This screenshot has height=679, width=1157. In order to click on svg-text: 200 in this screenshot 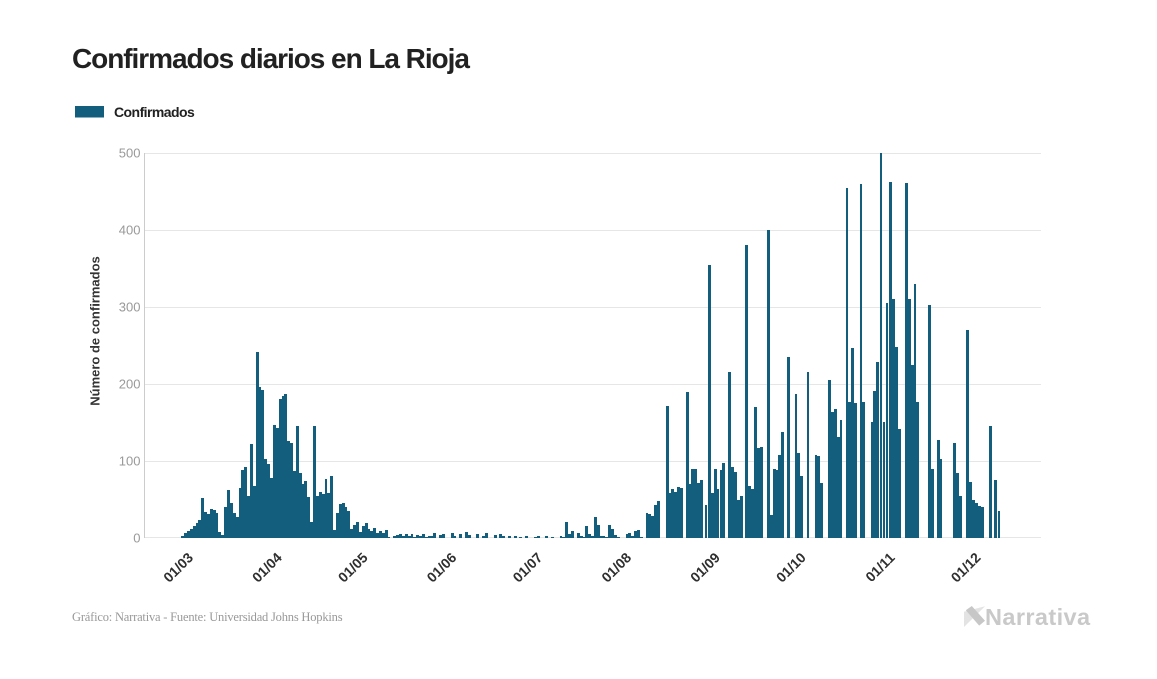, I will do `click(130, 384)`.